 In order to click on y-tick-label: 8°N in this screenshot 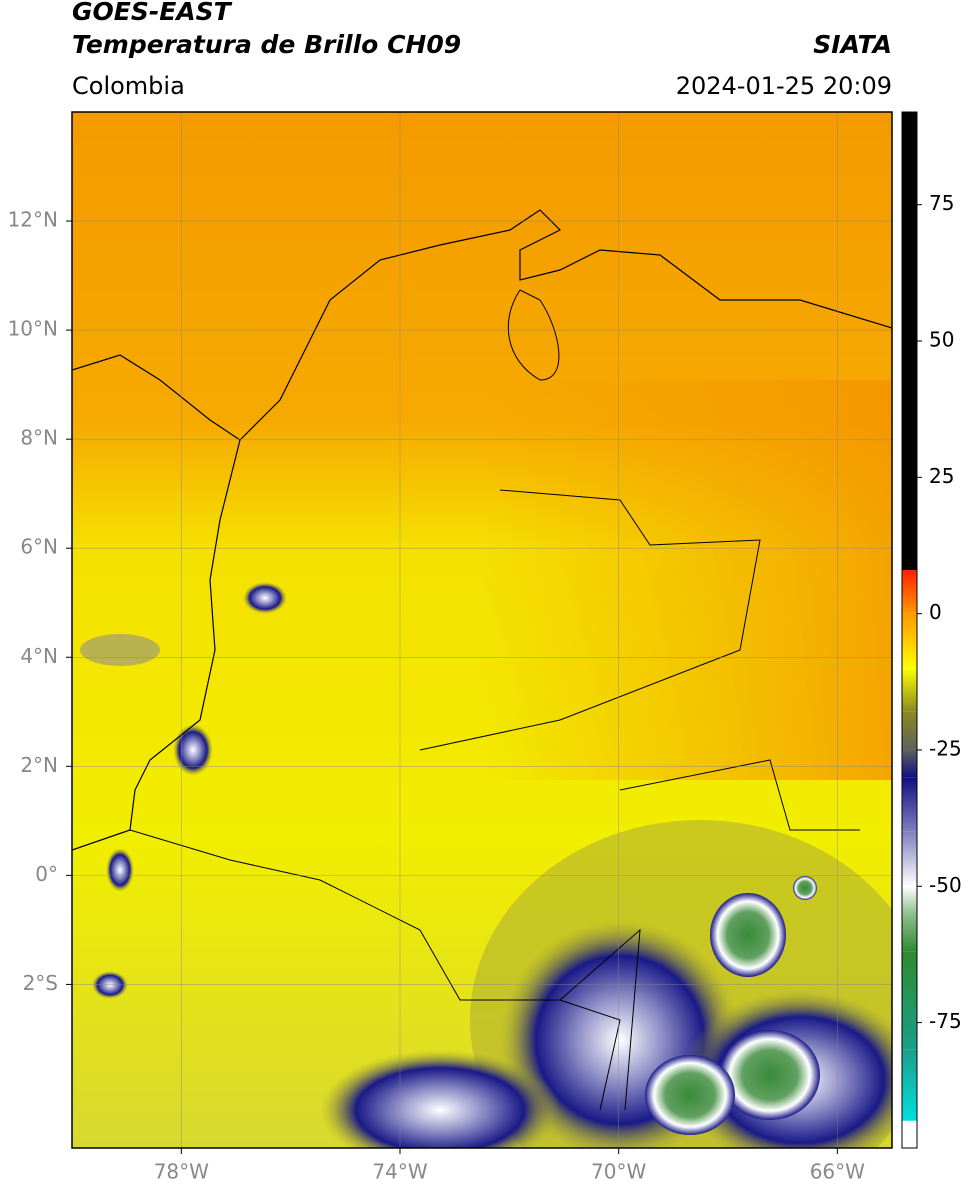, I will do `click(39, 438)`.